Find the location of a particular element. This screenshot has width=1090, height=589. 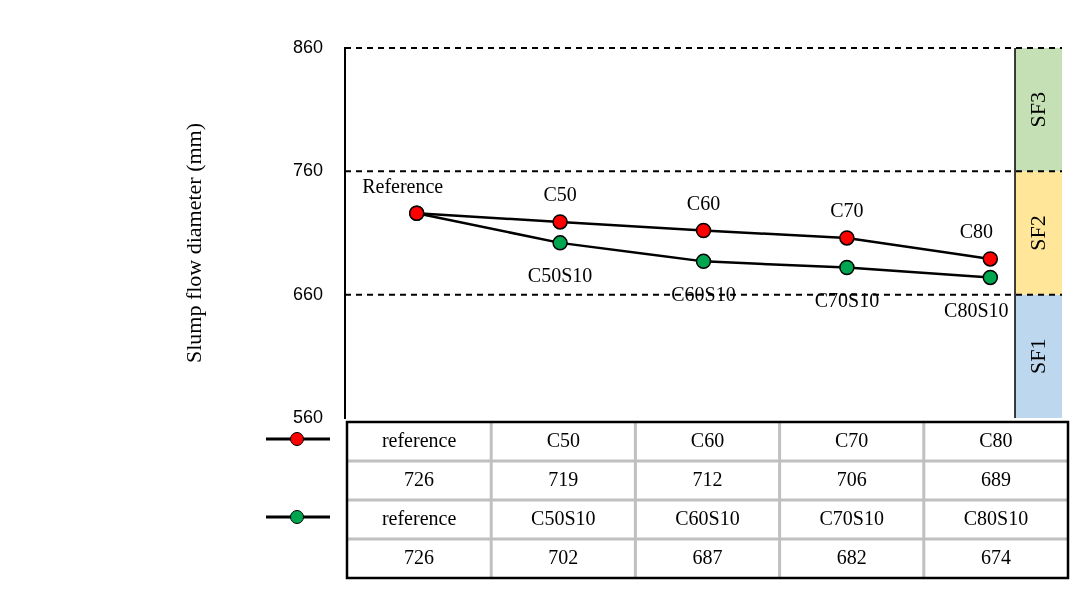

y-axis-title: Slump flow diameter (mm) is located at coordinates (193, 243).